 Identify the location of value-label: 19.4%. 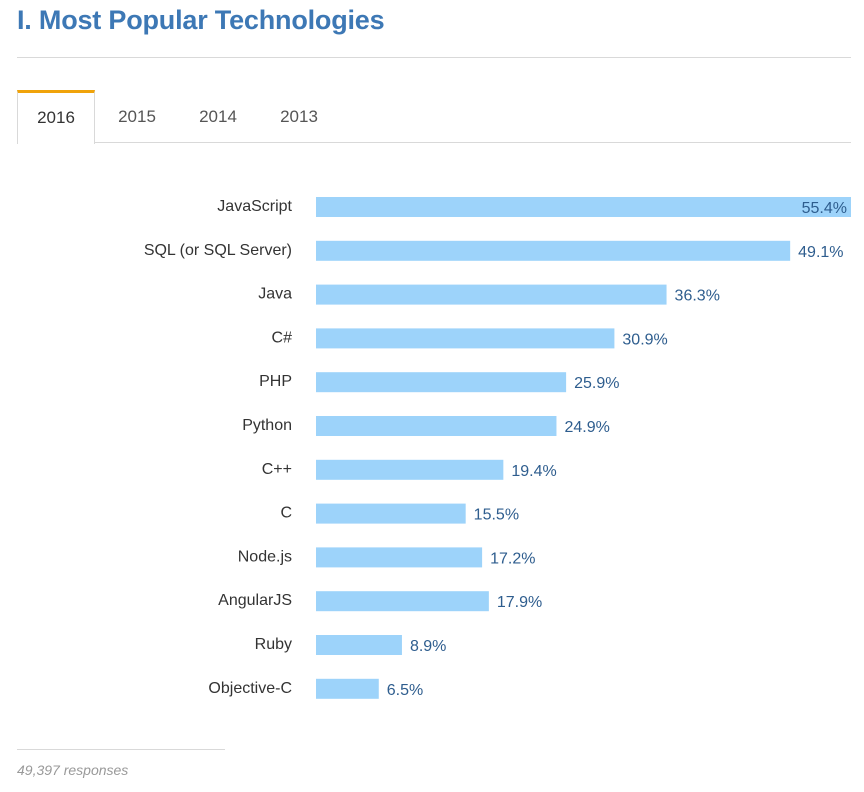
(533, 471).